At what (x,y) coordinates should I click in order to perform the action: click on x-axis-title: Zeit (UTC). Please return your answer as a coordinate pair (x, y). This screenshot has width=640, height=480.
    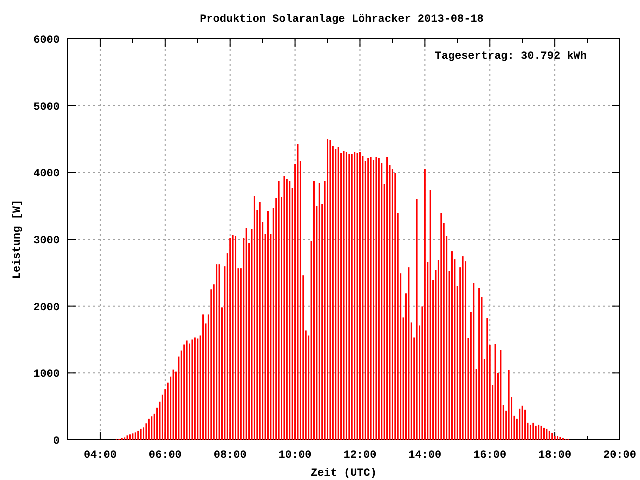
    Looking at the image, I should click on (344, 474).